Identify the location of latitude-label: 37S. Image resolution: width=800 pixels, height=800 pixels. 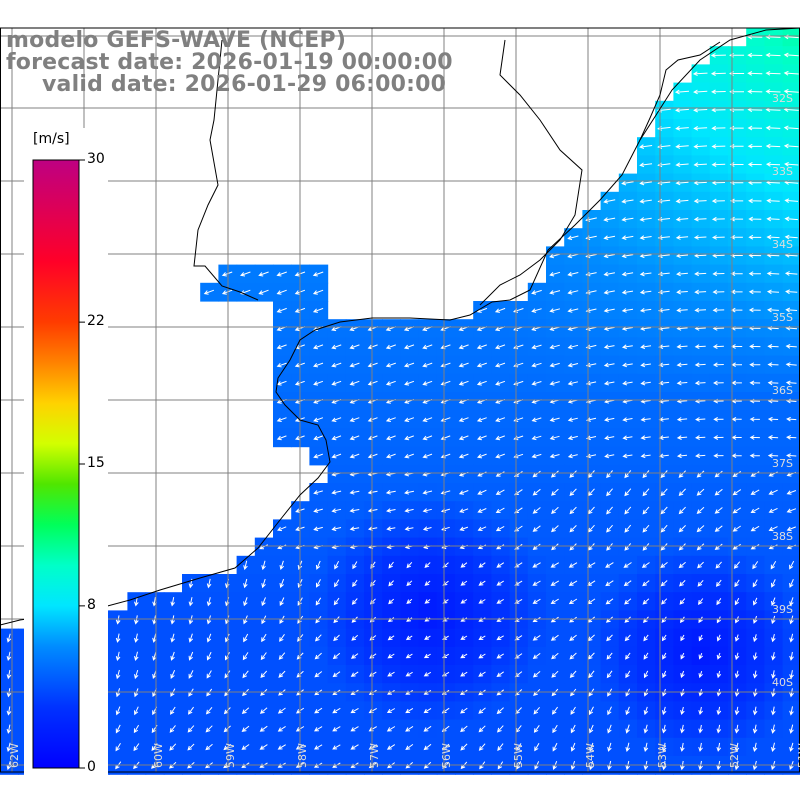
(782, 463).